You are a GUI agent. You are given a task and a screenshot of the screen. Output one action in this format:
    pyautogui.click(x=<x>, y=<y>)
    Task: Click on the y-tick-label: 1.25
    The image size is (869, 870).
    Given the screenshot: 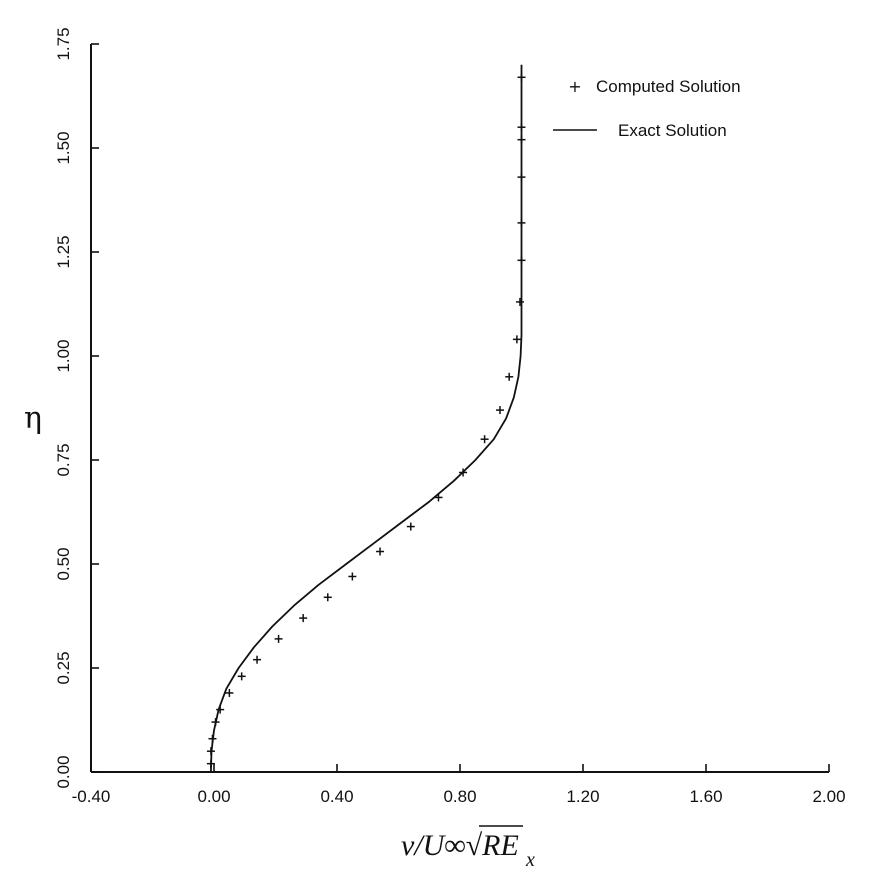 What is the action you would take?
    pyautogui.click(x=63, y=251)
    